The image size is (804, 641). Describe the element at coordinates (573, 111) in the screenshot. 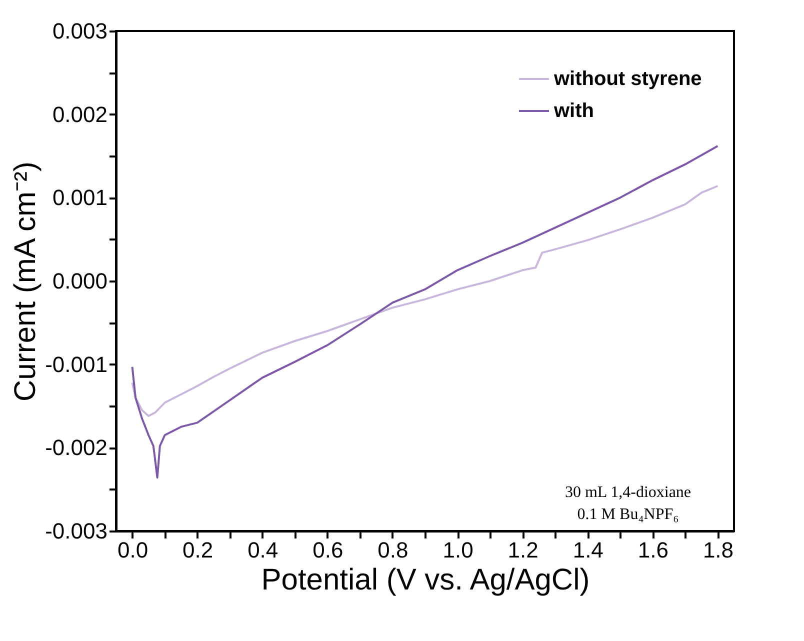

I see `legend-label: with` at that location.